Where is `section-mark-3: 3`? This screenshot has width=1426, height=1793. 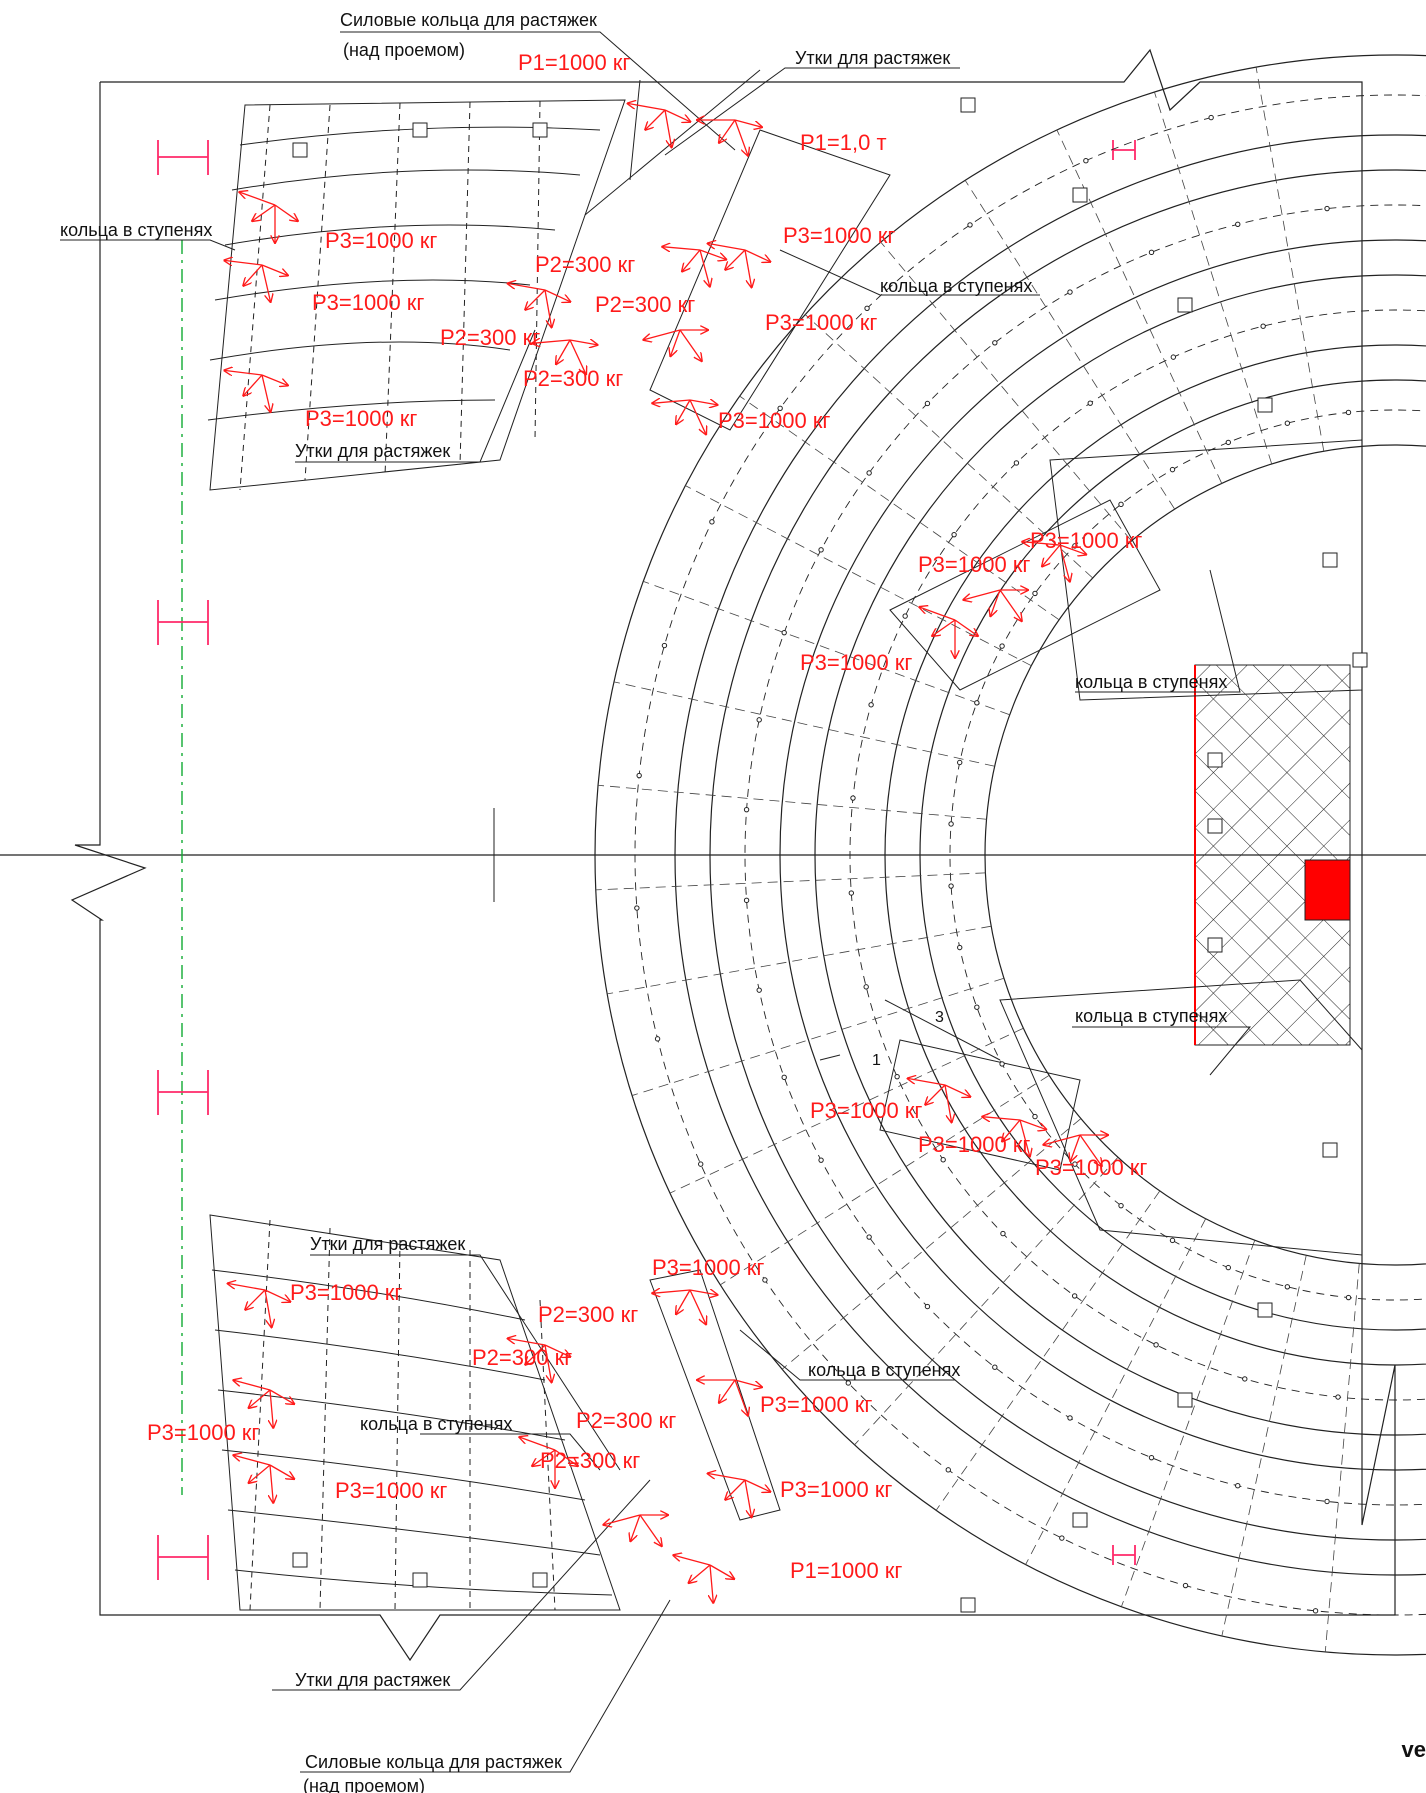 section-mark-3: 3 is located at coordinates (939, 1017).